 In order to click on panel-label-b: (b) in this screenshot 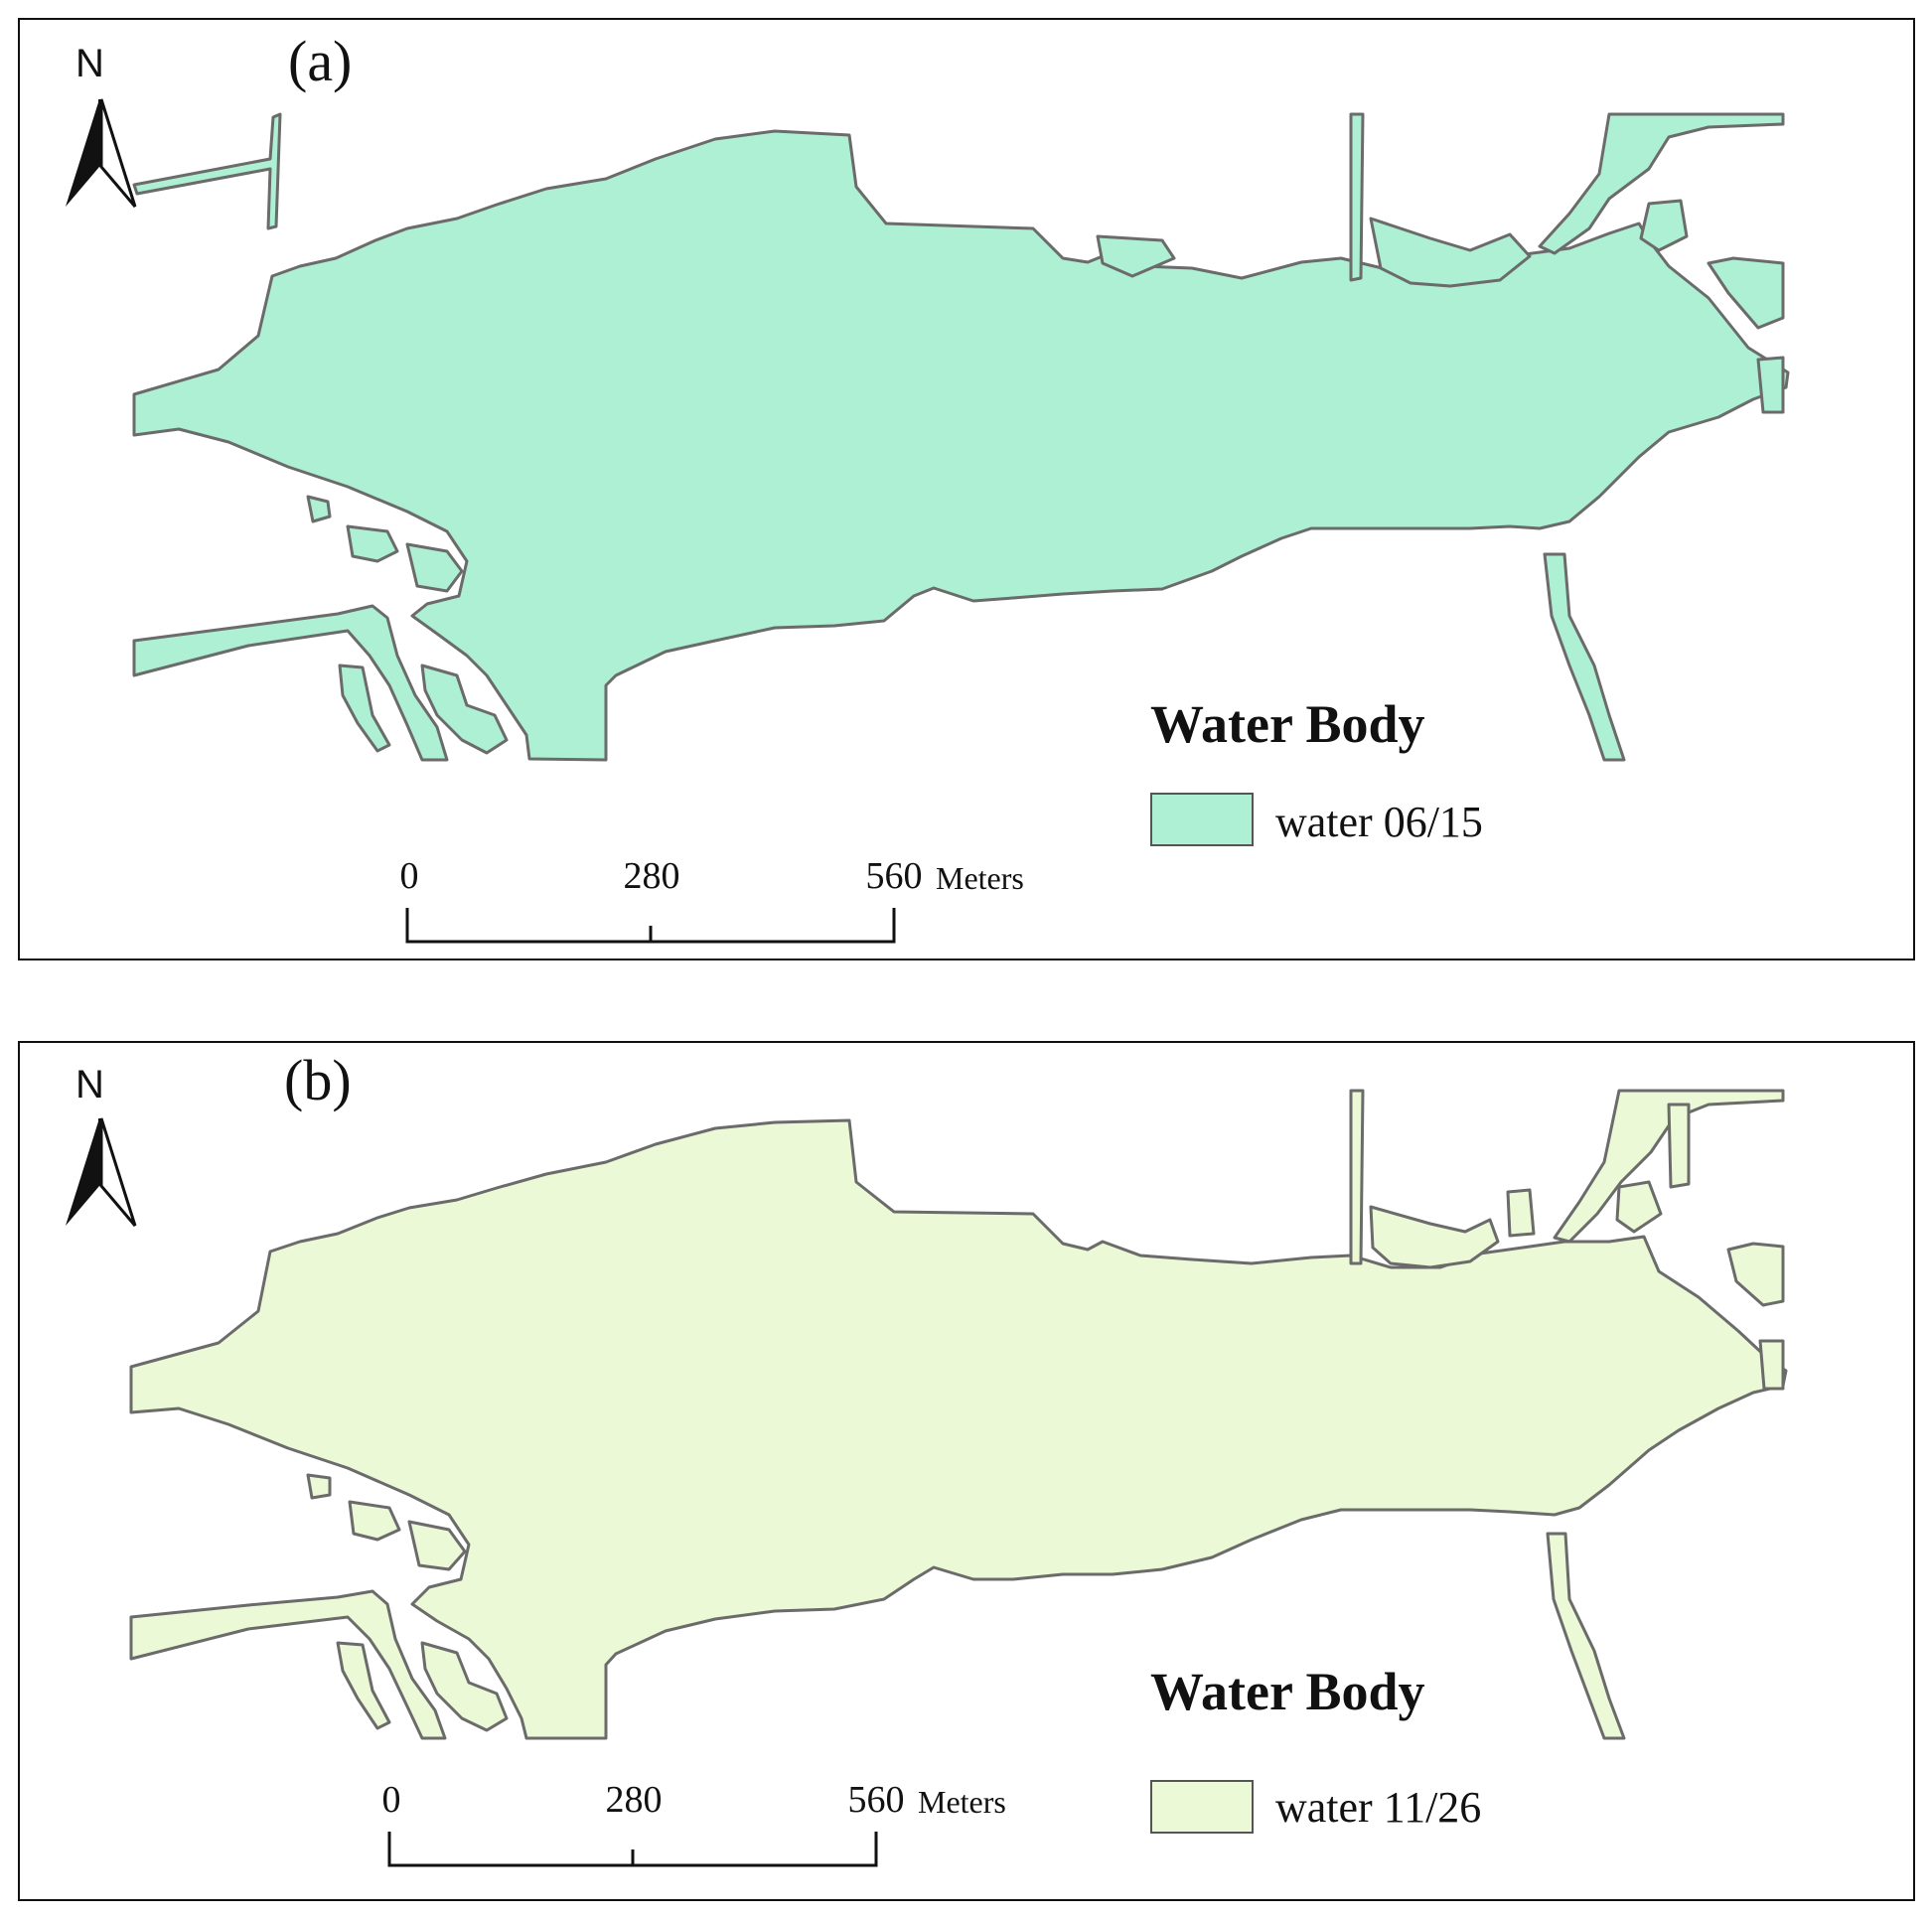, I will do `click(318, 1080)`.